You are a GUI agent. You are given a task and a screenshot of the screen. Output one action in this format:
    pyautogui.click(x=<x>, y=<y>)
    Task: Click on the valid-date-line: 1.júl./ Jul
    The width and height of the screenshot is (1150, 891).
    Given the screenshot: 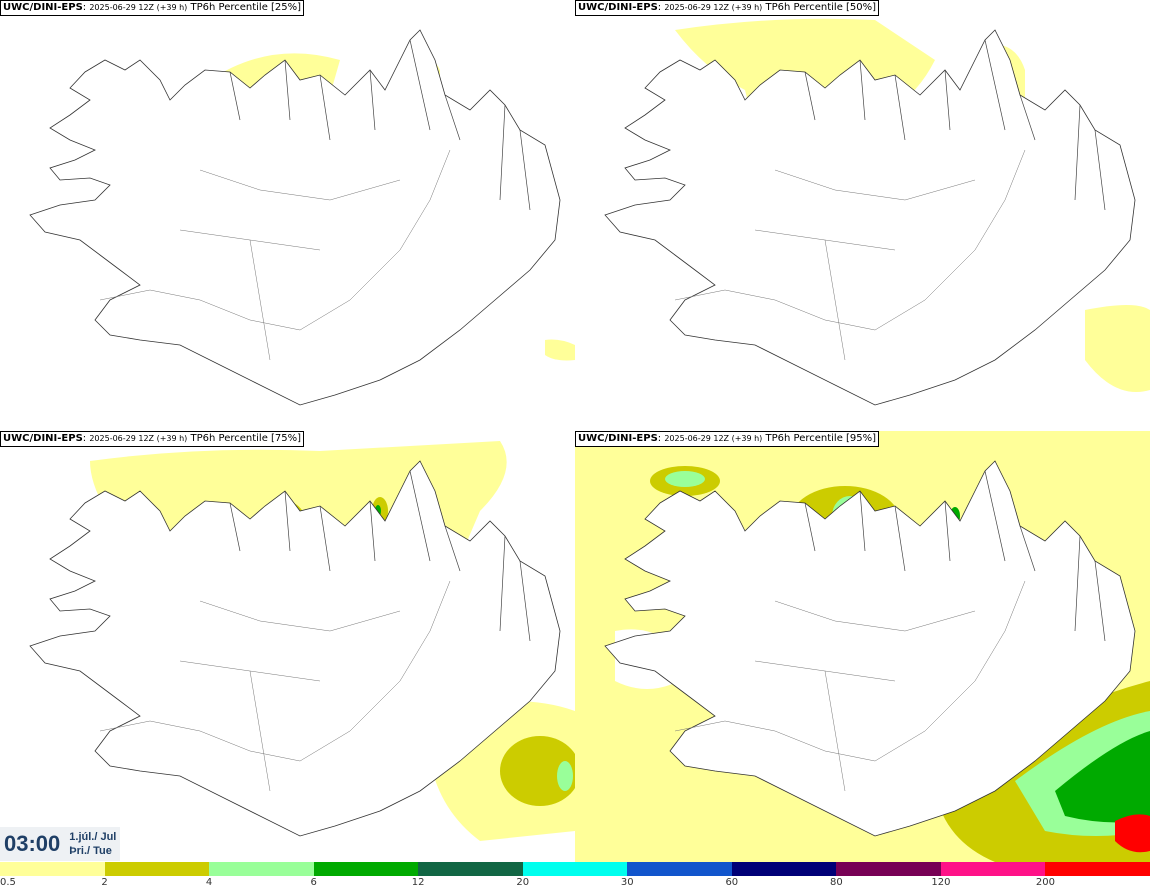 What is the action you would take?
    pyautogui.click(x=93, y=837)
    